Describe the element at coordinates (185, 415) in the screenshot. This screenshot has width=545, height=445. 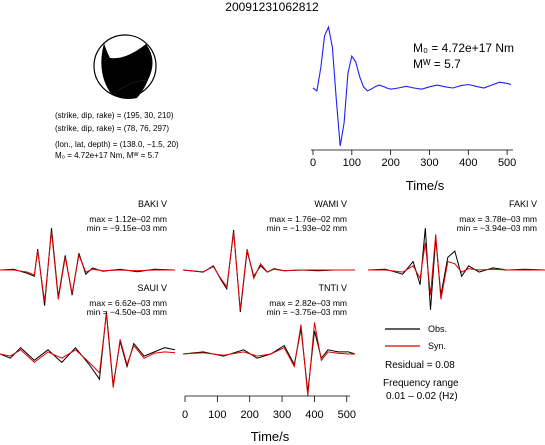
I see `wave-tick-label: 0` at that location.